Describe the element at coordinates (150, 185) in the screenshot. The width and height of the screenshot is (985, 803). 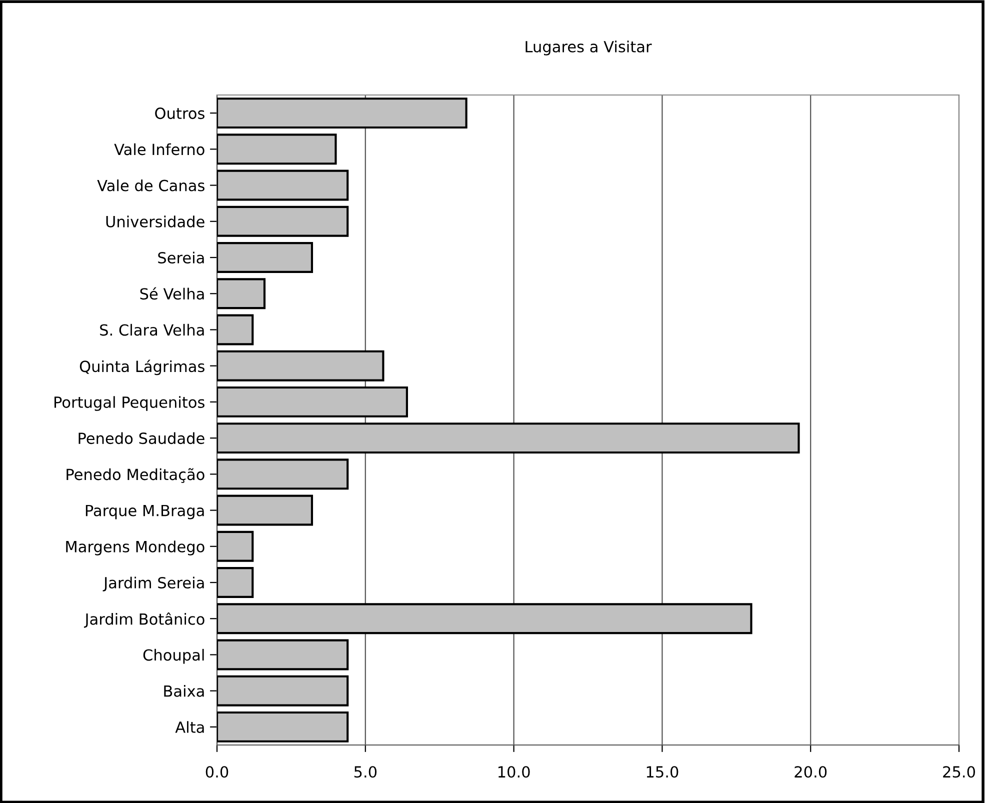
I see `y-tick-label: Vale de Canas` at that location.